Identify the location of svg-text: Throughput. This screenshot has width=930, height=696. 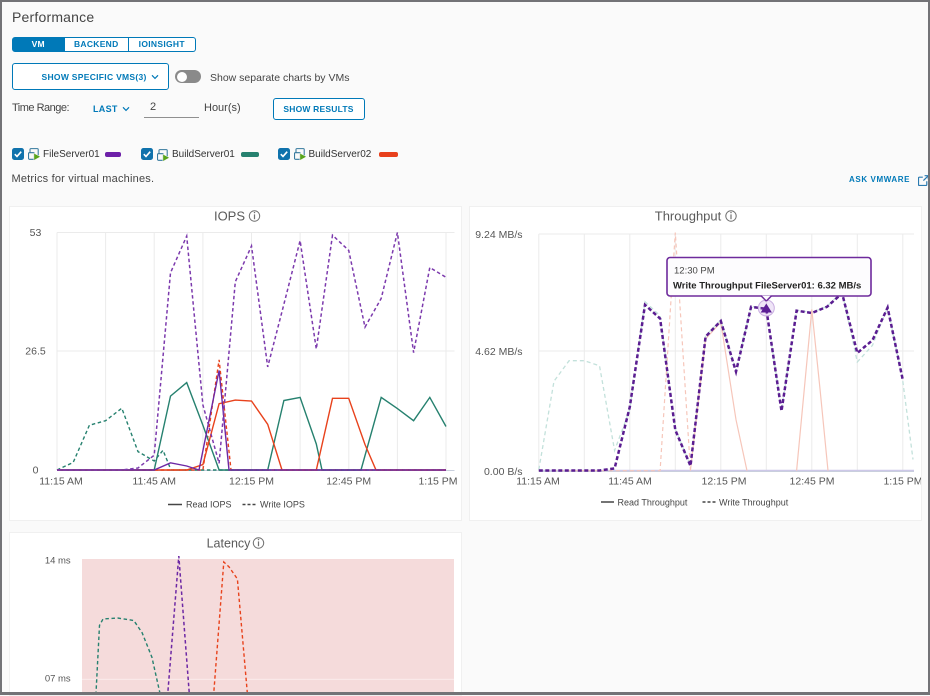
(688, 216).